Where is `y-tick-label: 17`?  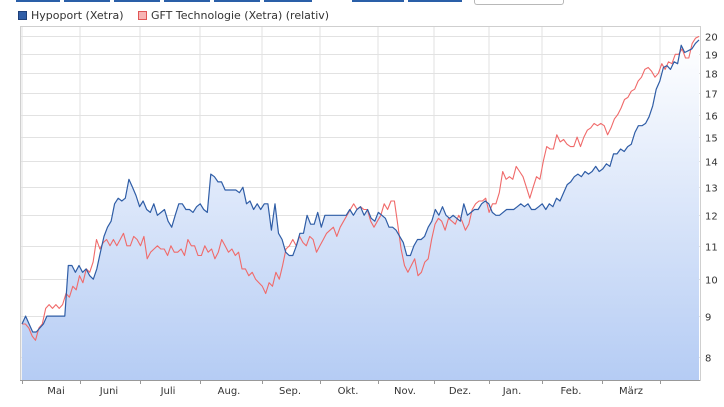
y-tick-label: 17 is located at coordinates (711, 95).